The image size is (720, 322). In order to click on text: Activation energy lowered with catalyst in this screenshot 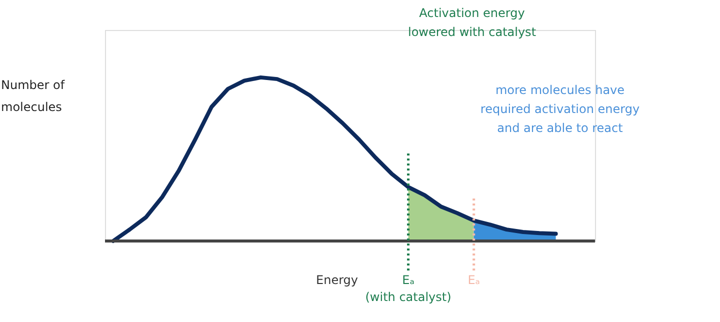, I will do `click(472, 22)`.